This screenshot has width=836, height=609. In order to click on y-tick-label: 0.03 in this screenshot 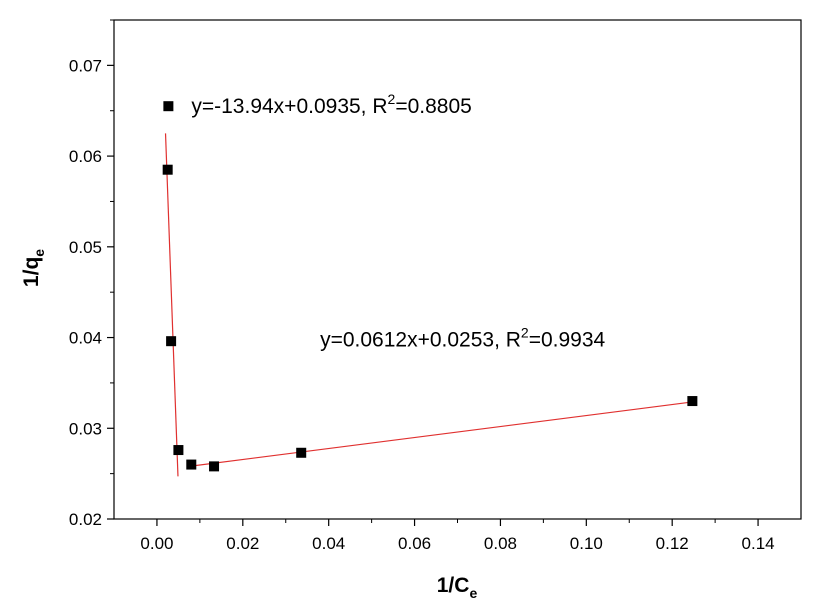, I will do `click(85, 428)`.